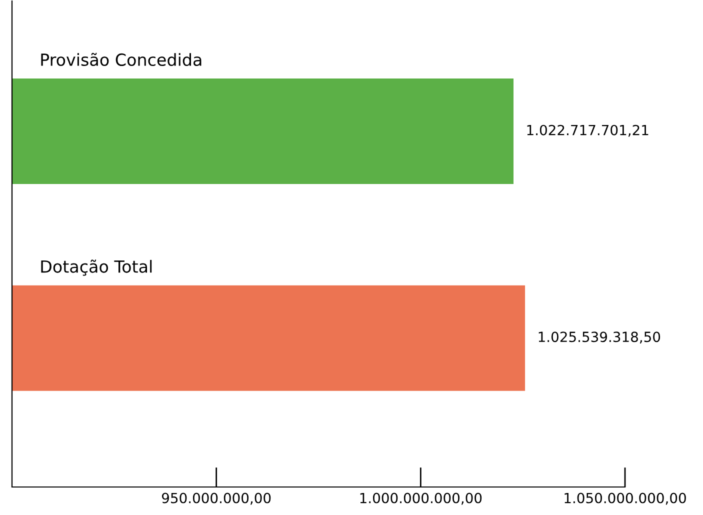 Image resolution: width=703 pixels, height=515 pixels. Describe the element at coordinates (96, 268) in the screenshot. I see `y-tick-label: Dotação Total` at that location.